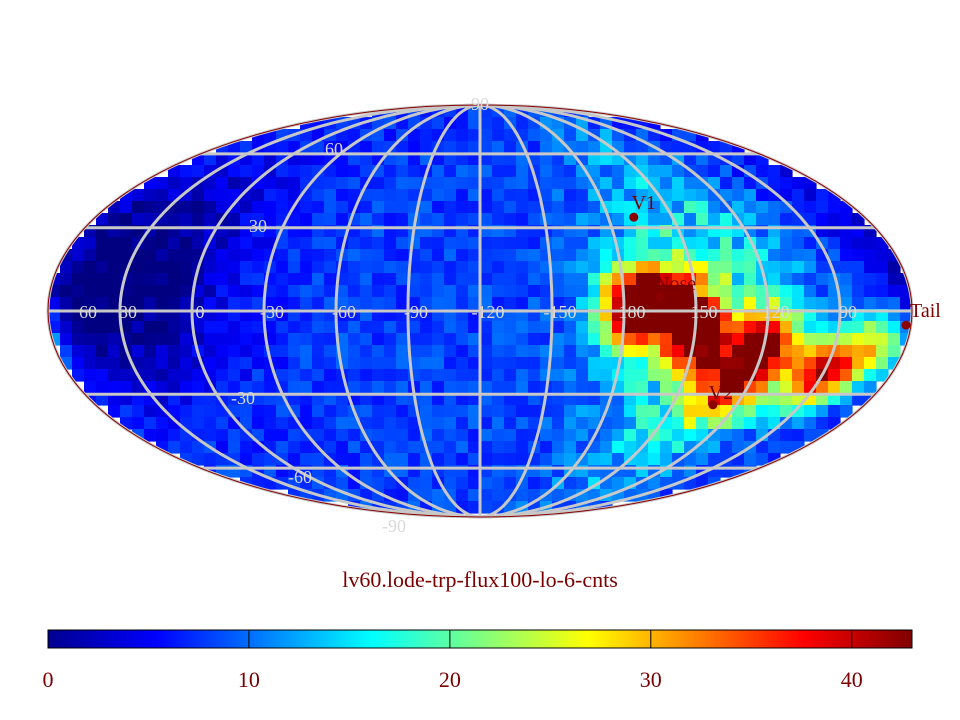 This screenshot has width=960, height=720. I want to click on longitude-label: 120, so click(776, 312).